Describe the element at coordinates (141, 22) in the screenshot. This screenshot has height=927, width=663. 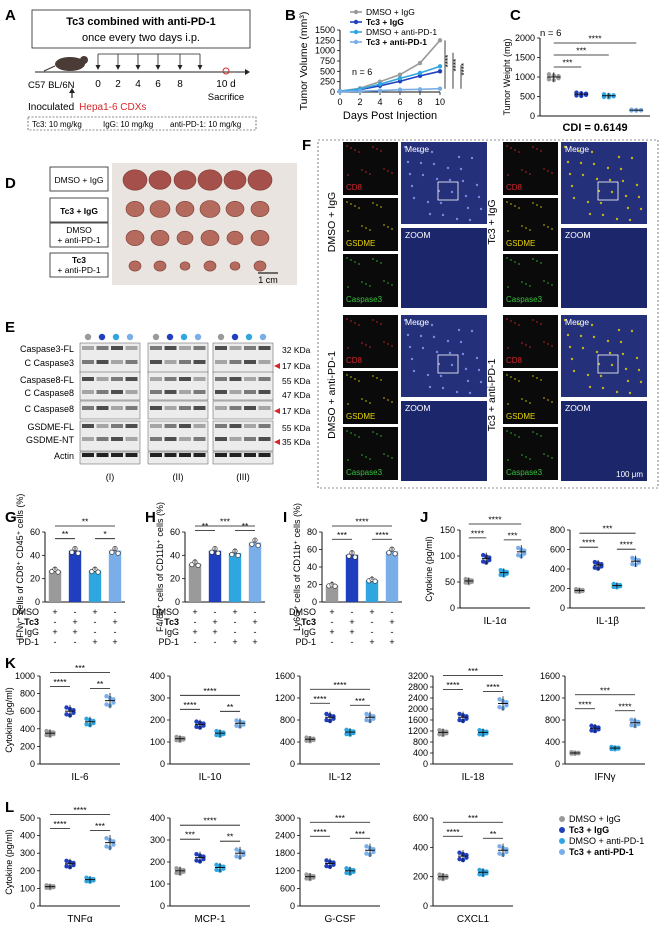
I see `panel-a-title: Tc3 combined with anti-PD-1` at that location.